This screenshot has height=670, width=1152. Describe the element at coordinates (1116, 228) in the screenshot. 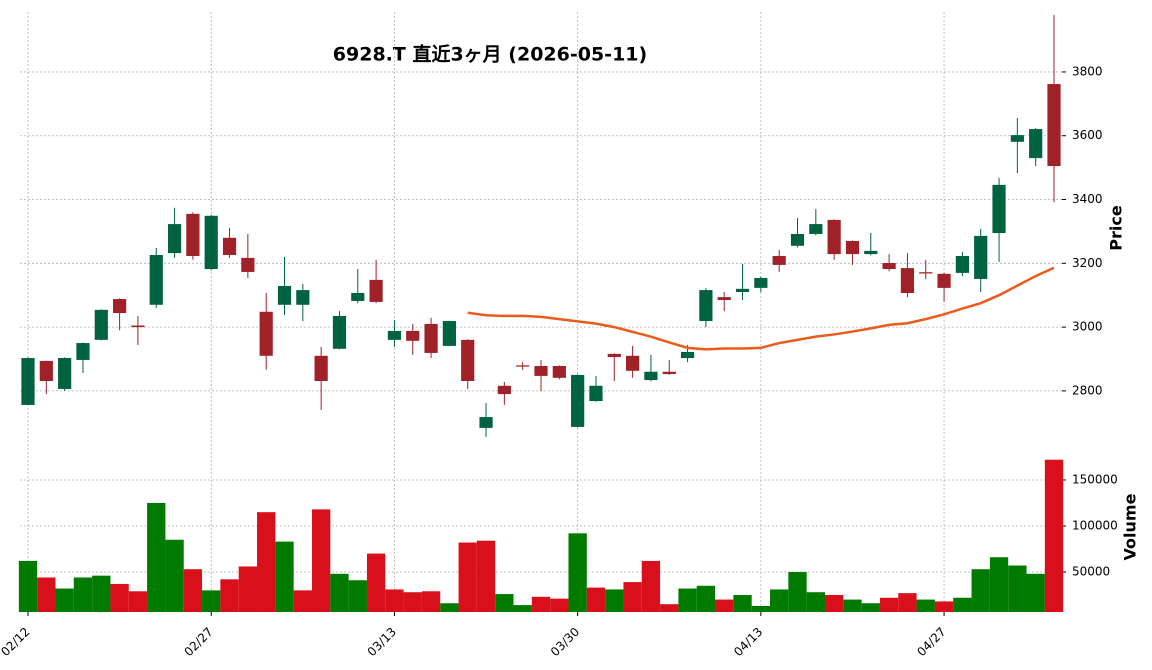

I see `price-axis-label: Price` at that location.